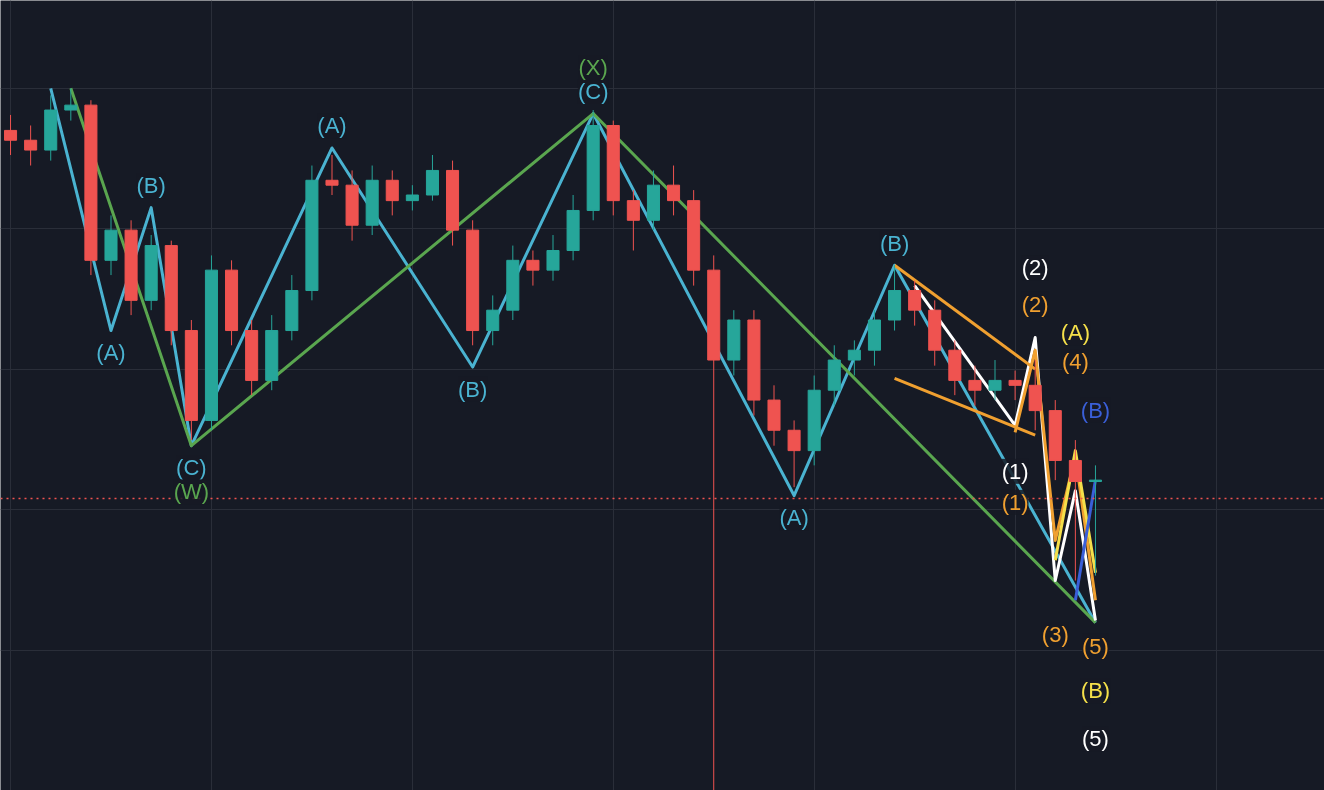  What do you see at coordinates (191, 492) in the screenshot?
I see `annotation: (W)` at bounding box center [191, 492].